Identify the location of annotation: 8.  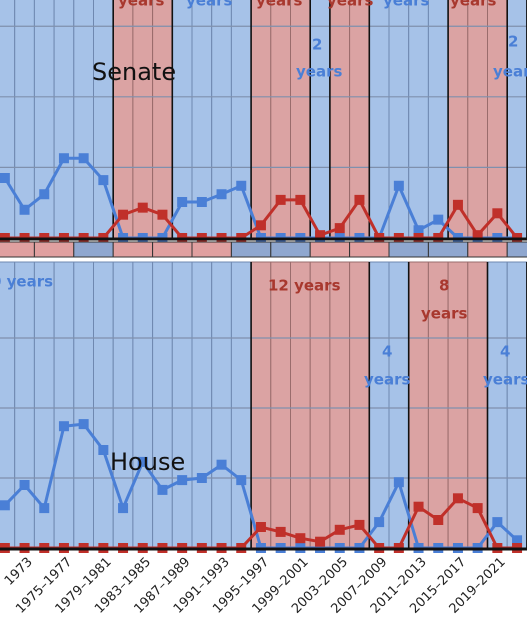
(444, 286).